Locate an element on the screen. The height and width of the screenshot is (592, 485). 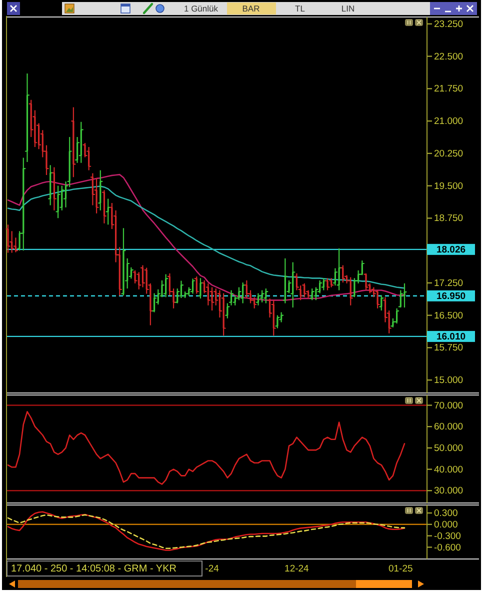
y-tick-label: 21.000 is located at coordinates (449, 122).